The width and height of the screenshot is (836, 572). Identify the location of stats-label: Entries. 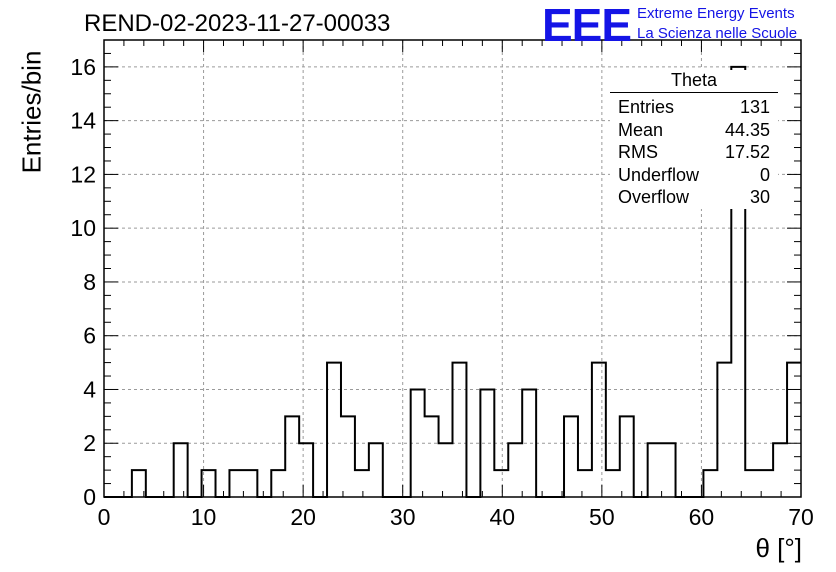
(646, 107).